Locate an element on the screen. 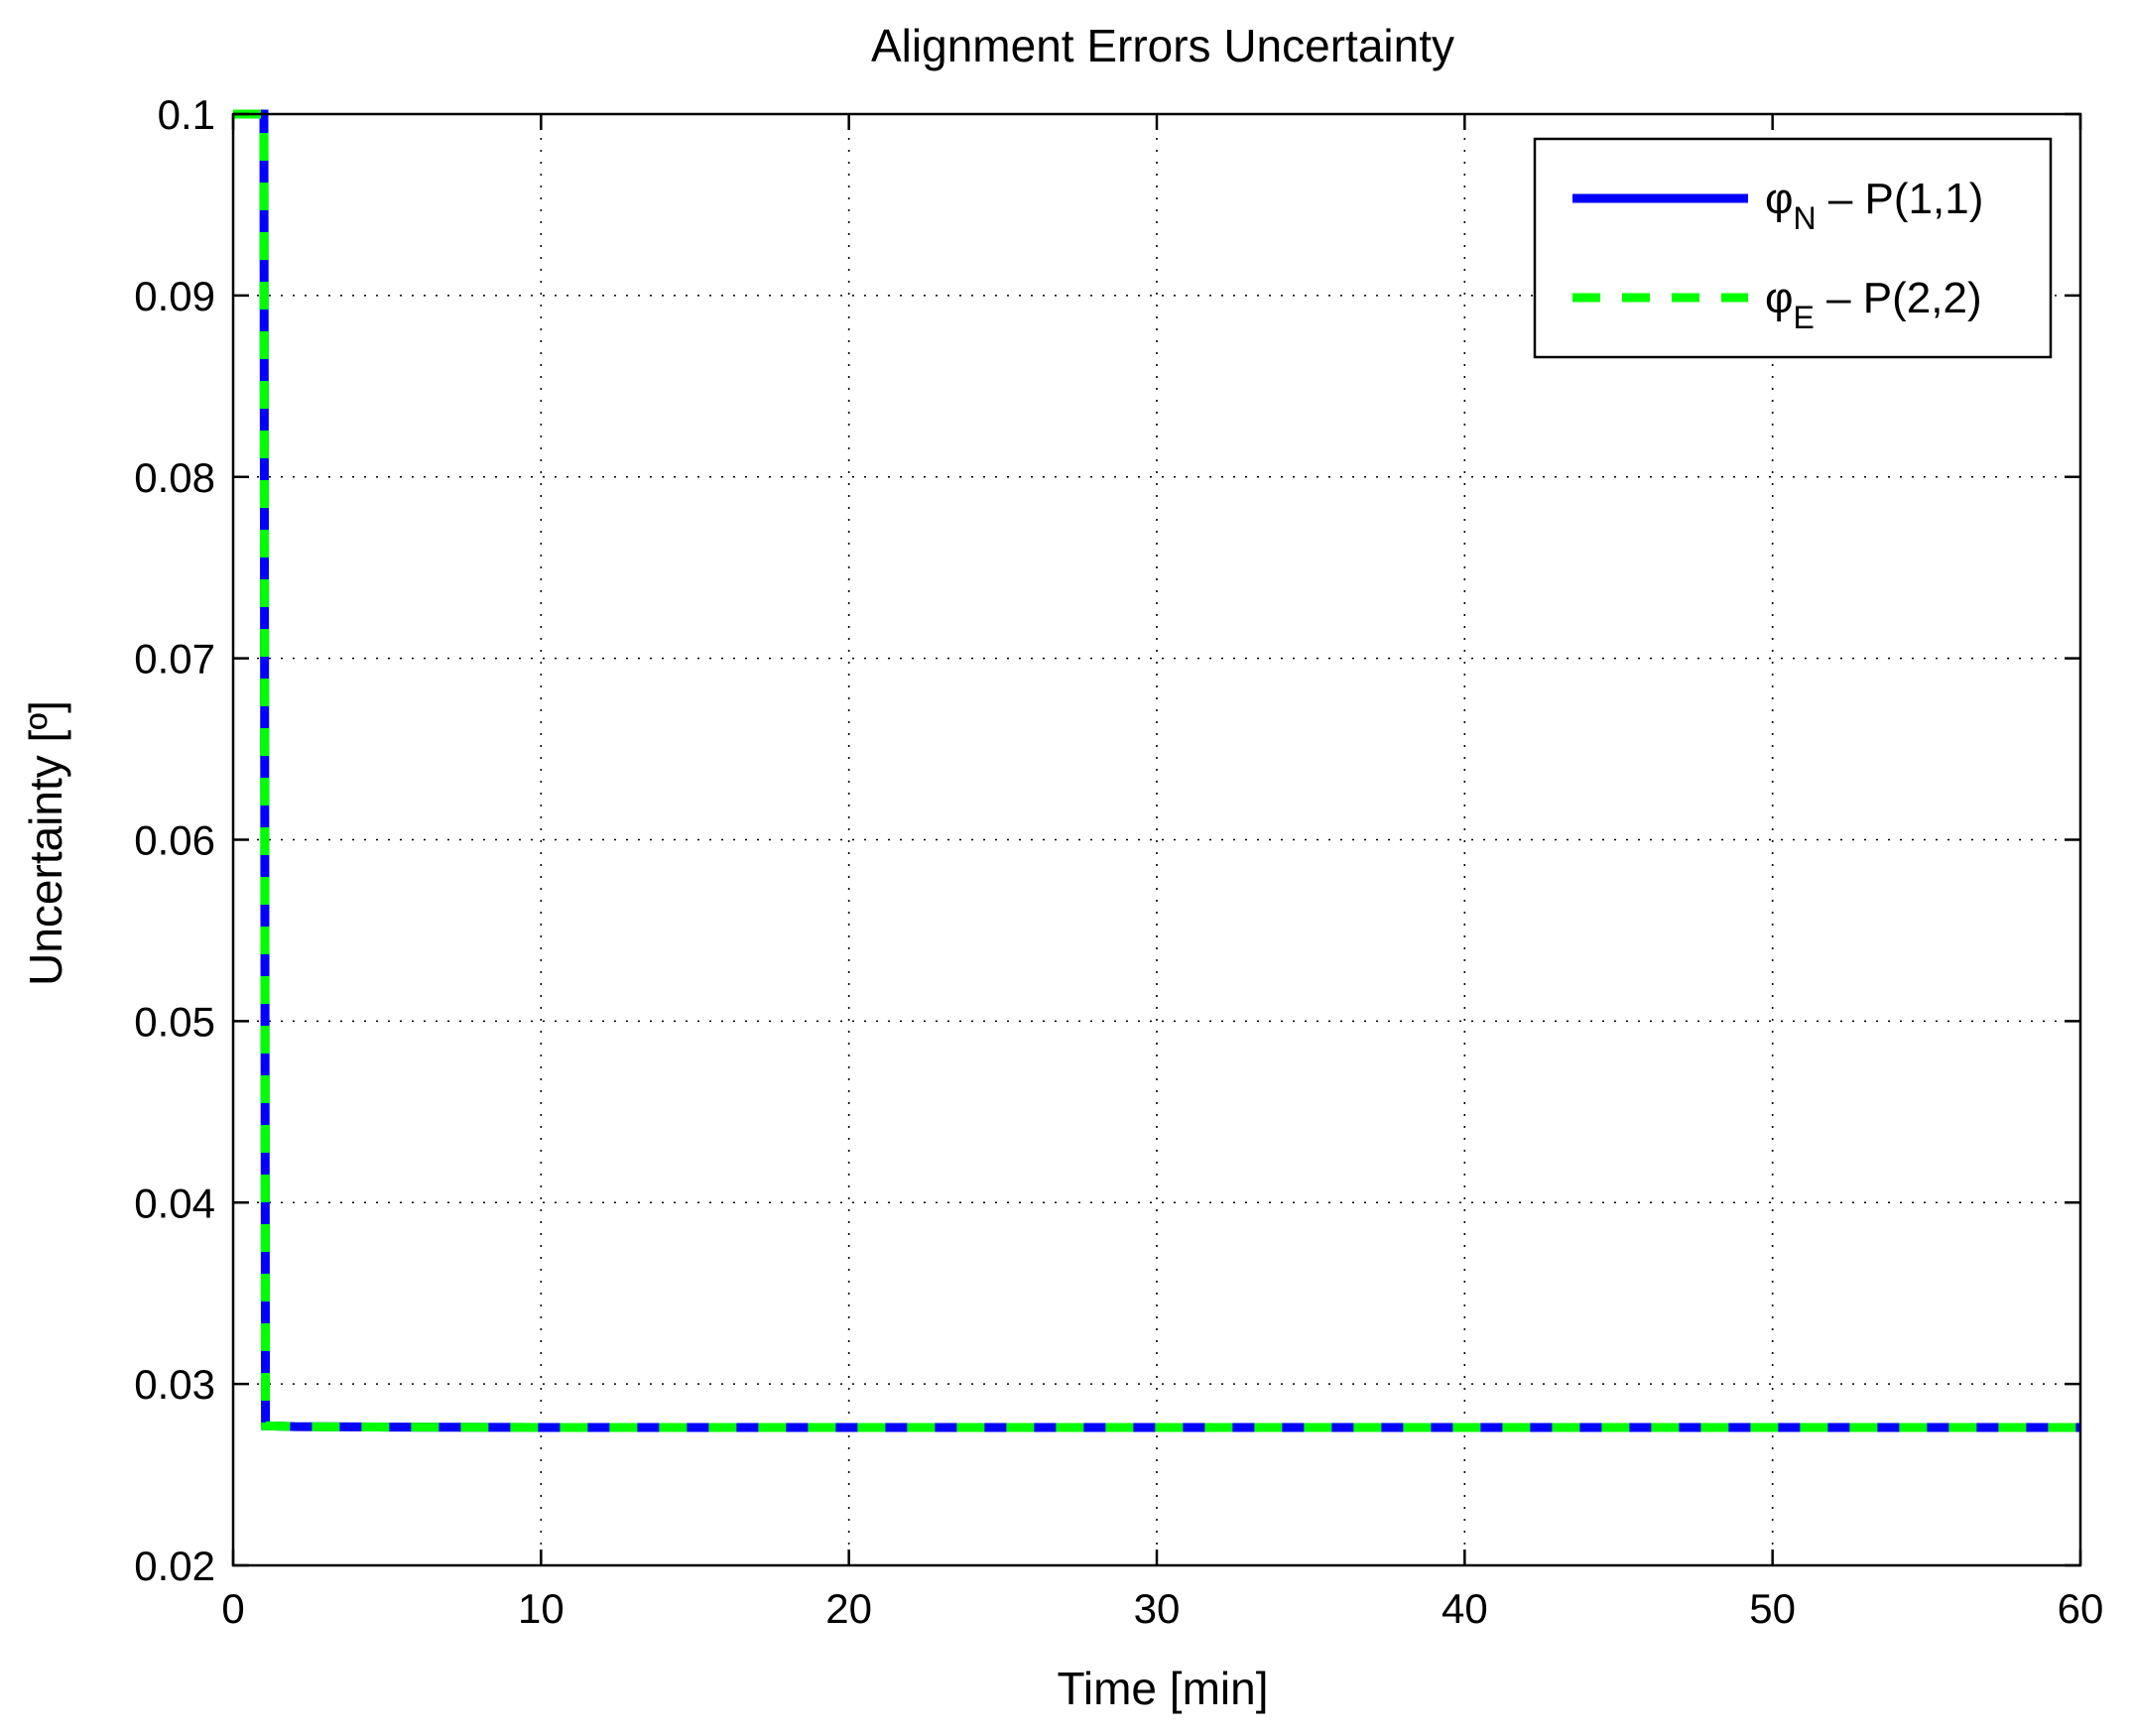  y-tick-label: 0.04 is located at coordinates (175, 1202).